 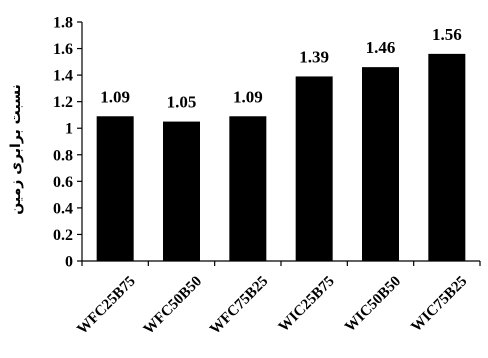 I want to click on data-label-wfc50b50: 1.05, so click(x=182, y=102).